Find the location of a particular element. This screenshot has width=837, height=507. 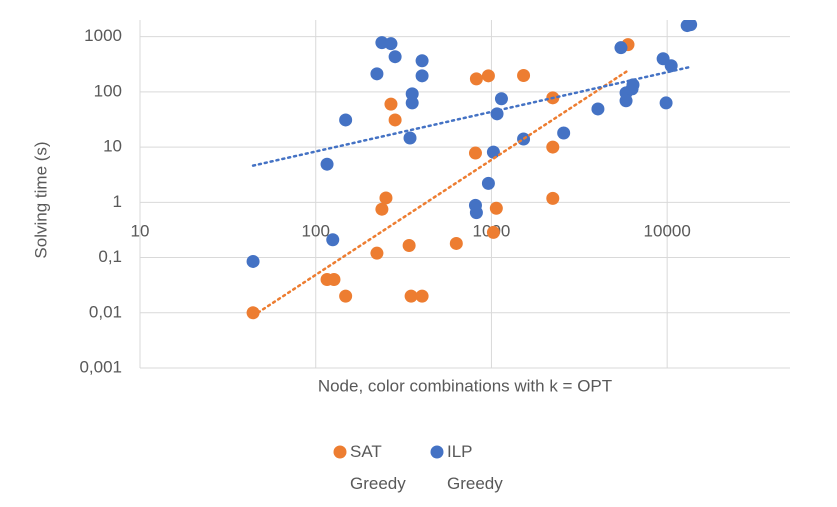

y-tick-label: 1 is located at coordinates (117, 201).